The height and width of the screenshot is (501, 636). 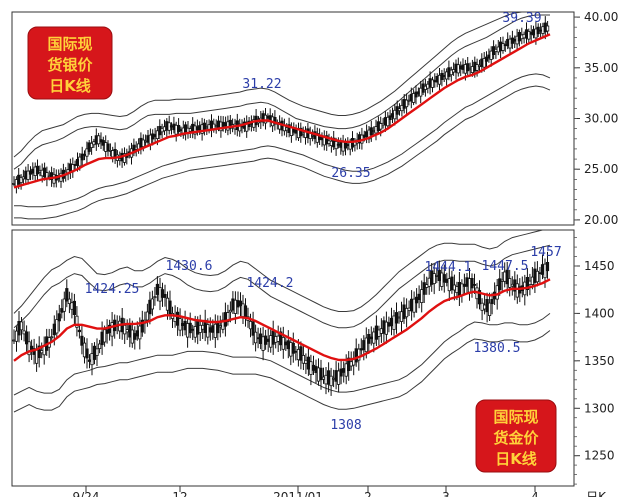 What do you see at coordinates (521, 18) in the screenshot?
I see `value-annotation: 39.39` at bounding box center [521, 18].